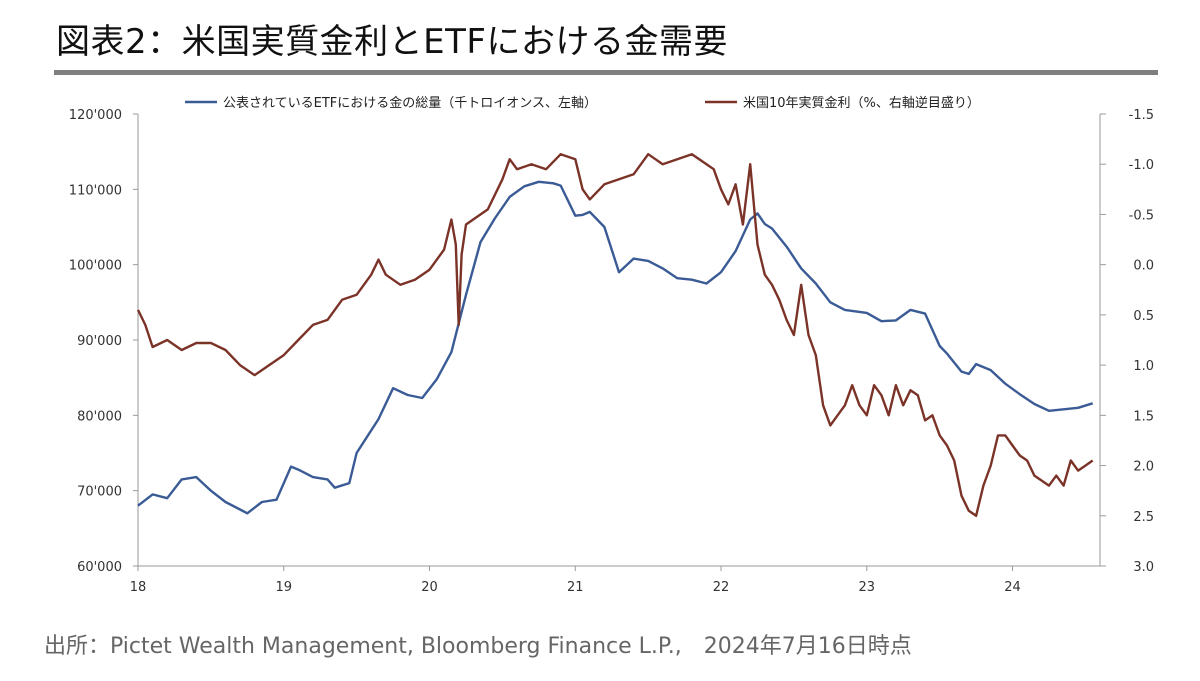 The height and width of the screenshot is (681, 1200). What do you see at coordinates (138, 587) in the screenshot?
I see `x-tick-label: 18` at bounding box center [138, 587].